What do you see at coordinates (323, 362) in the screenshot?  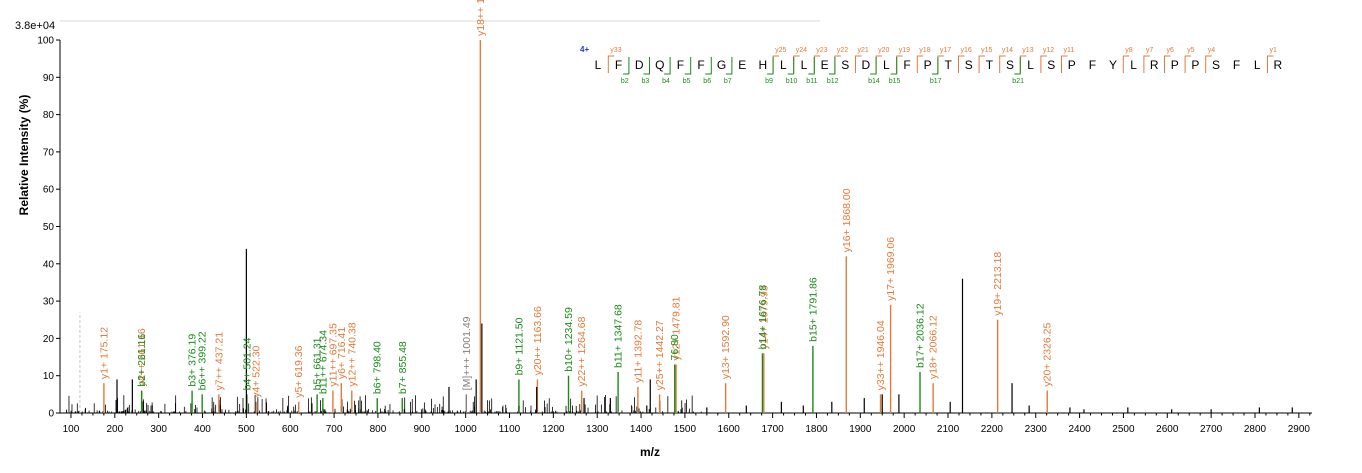 I see `peak-label-b: b11++ 674.34` at bounding box center [323, 362].